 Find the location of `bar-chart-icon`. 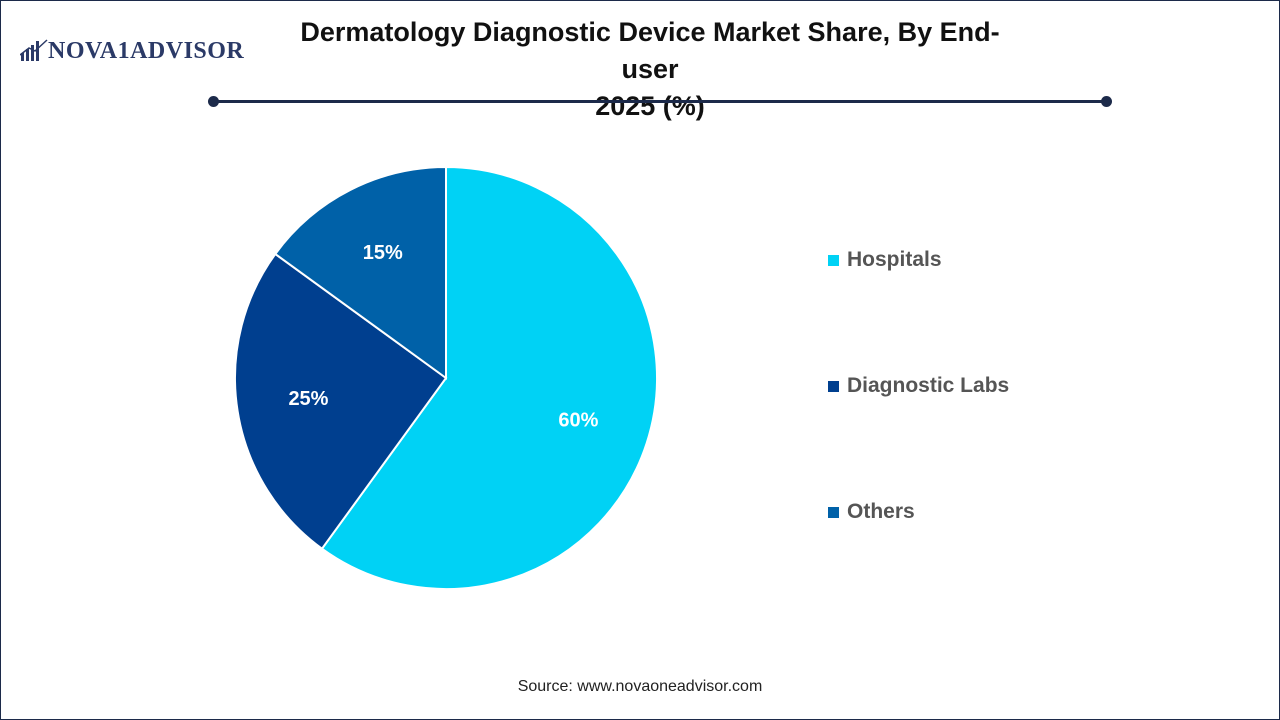

bar-chart-icon is located at coordinates (34, 50).